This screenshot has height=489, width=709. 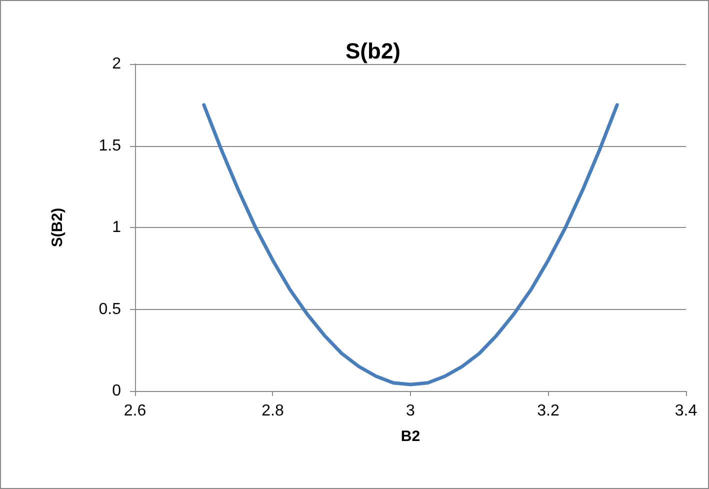 What do you see at coordinates (117, 64) in the screenshot?
I see `y-tick-label: 2` at bounding box center [117, 64].